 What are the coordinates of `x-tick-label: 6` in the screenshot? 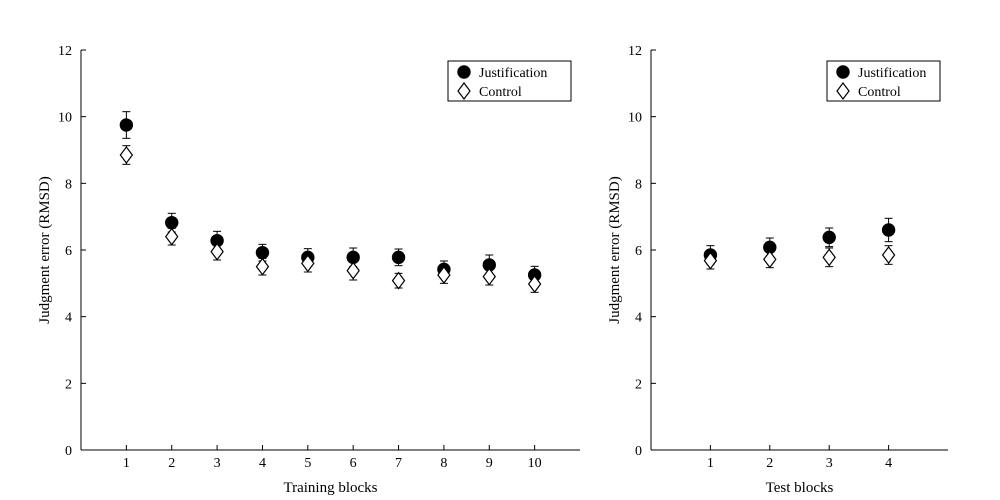 It's located at (353, 463).